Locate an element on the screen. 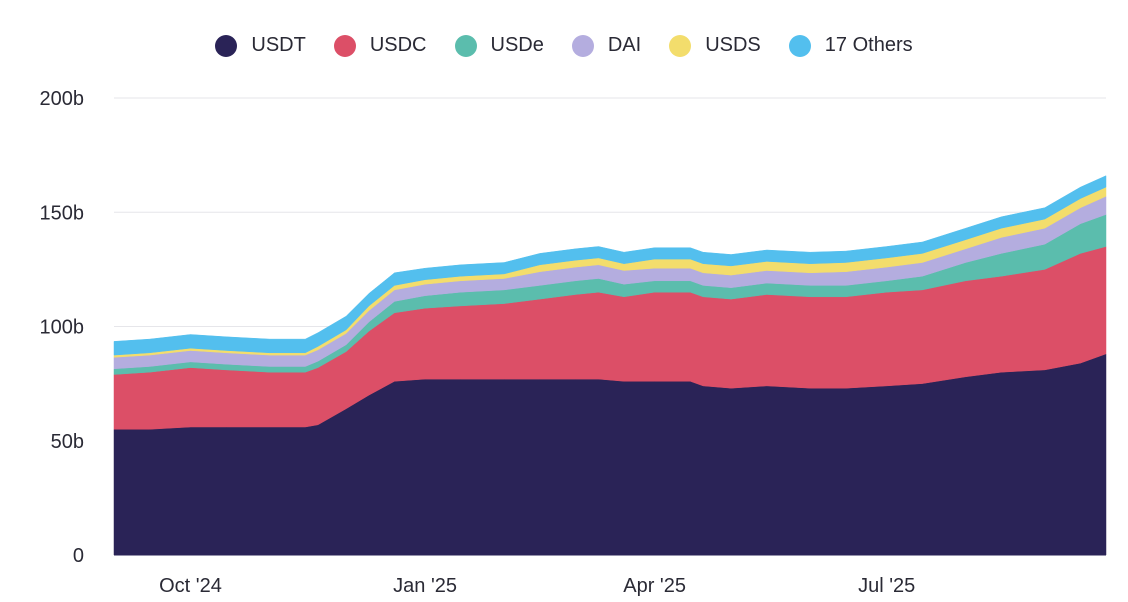 This screenshot has height=602, width=1128. legend-label: 17 Others is located at coordinates (868, 45).